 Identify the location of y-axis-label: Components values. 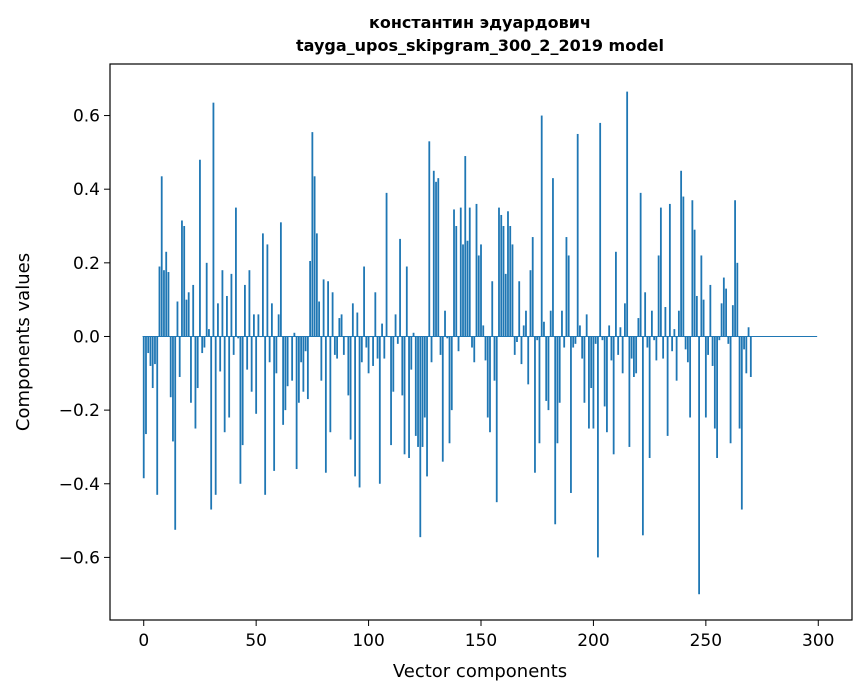
(23, 342).